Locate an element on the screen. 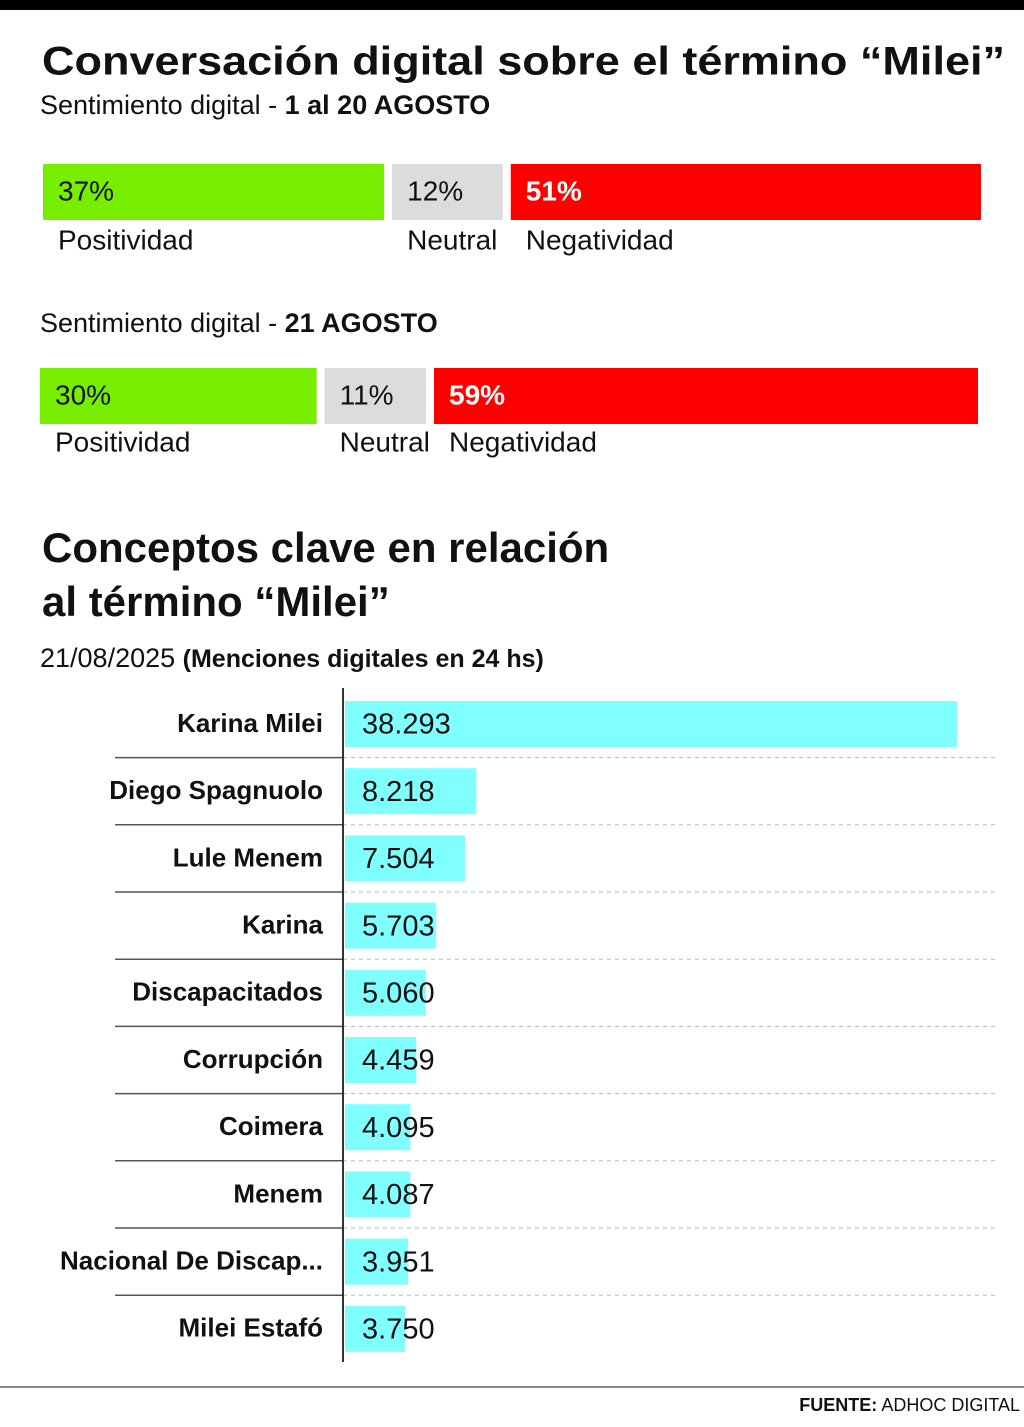 Image resolution: width=1024 pixels, height=1427 pixels. subtitle-period: 21 AGOSTO is located at coordinates (361, 323).